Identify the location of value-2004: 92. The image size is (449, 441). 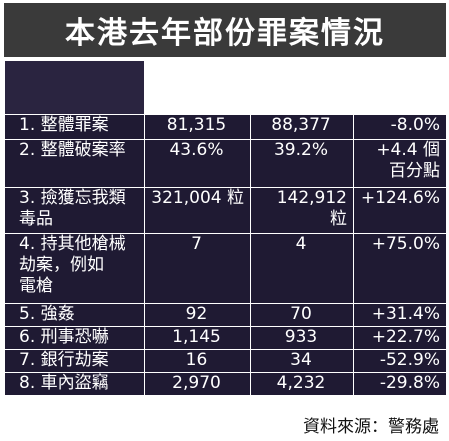
(197, 315).